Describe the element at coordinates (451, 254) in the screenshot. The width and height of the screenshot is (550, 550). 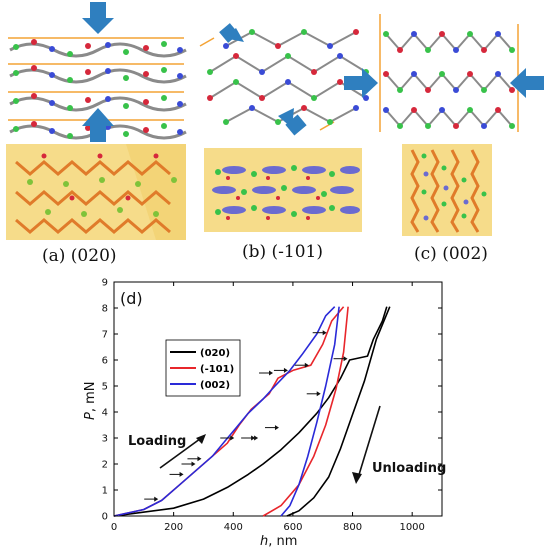
I see `panel-c-caption: (c) (002)` at that location.